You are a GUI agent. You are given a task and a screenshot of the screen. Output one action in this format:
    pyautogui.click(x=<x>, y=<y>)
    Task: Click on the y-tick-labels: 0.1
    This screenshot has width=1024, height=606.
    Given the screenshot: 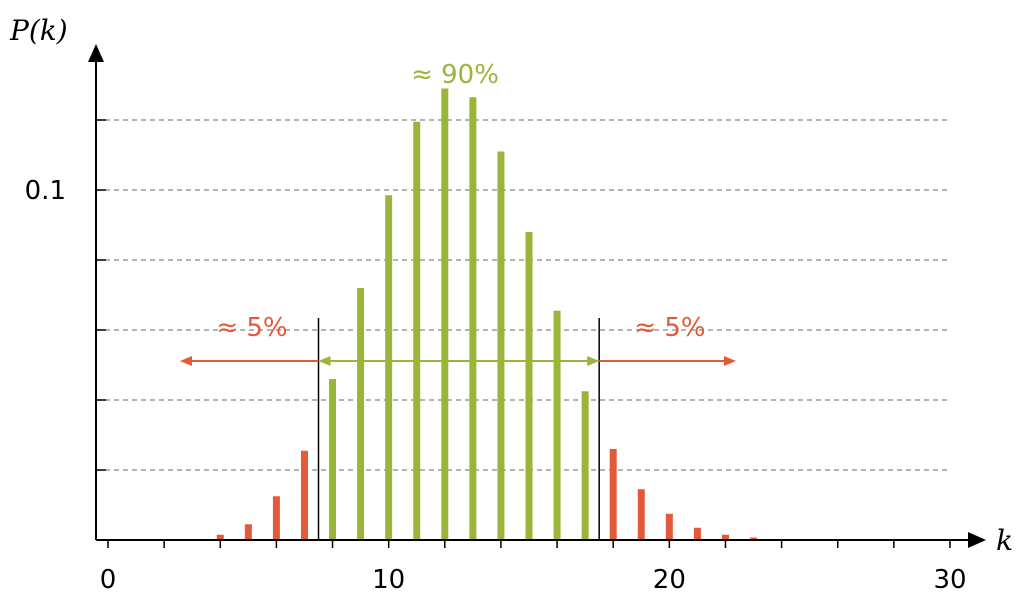 What is the action you would take?
    pyautogui.click(x=45, y=191)
    